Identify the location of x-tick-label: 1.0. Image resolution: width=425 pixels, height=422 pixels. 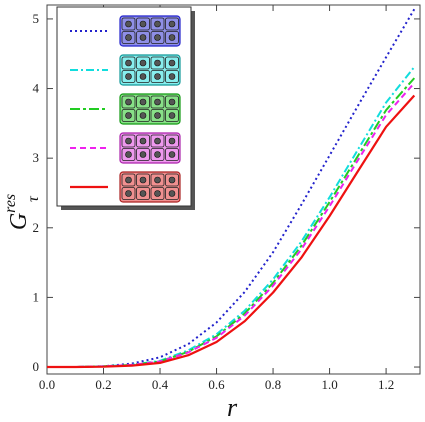
(329, 384).